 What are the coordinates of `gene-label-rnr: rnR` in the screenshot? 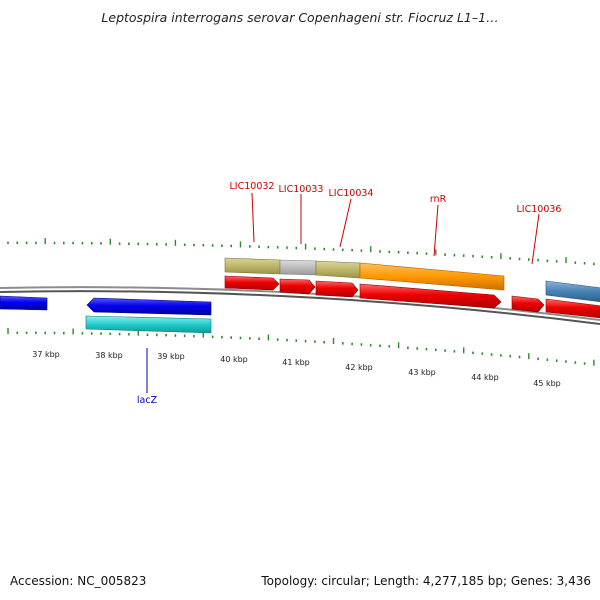 It's located at (438, 199).